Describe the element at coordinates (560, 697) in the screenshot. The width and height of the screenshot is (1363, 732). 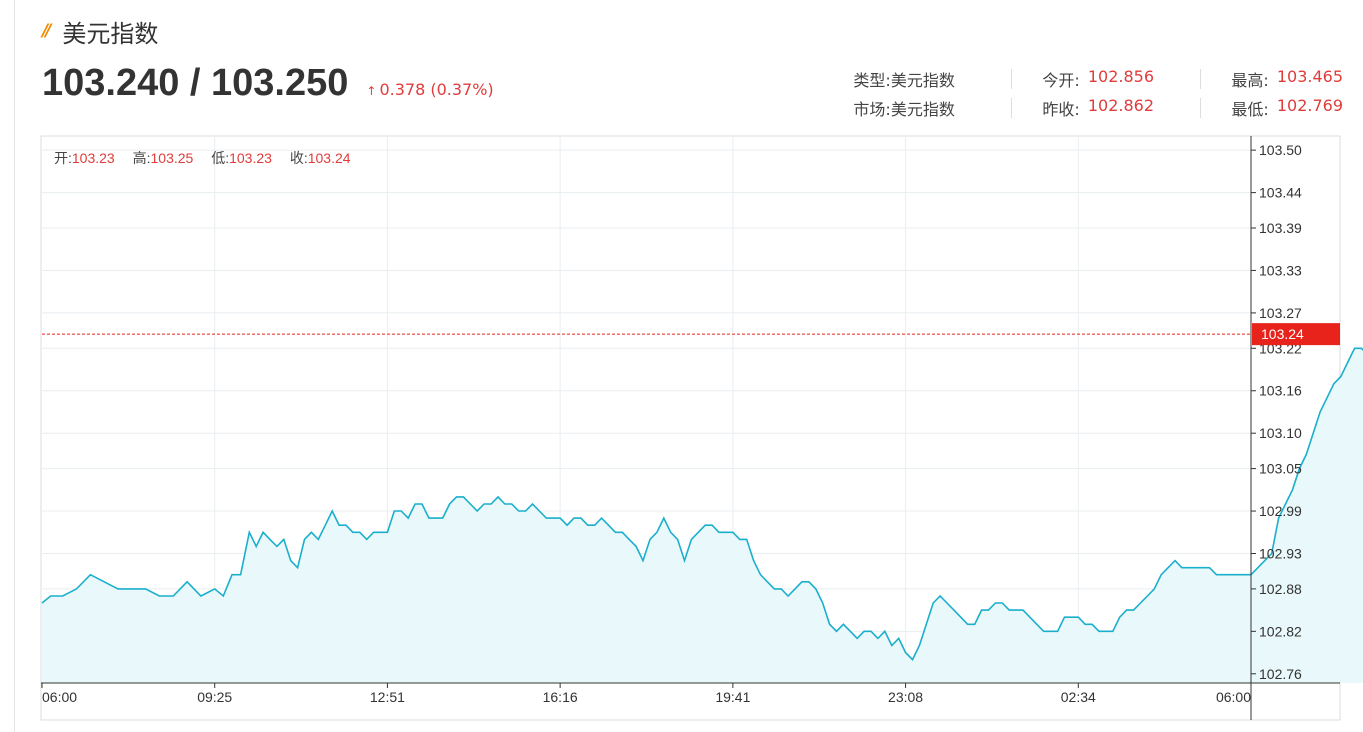
I see `x-tick-label: 16:16` at that location.